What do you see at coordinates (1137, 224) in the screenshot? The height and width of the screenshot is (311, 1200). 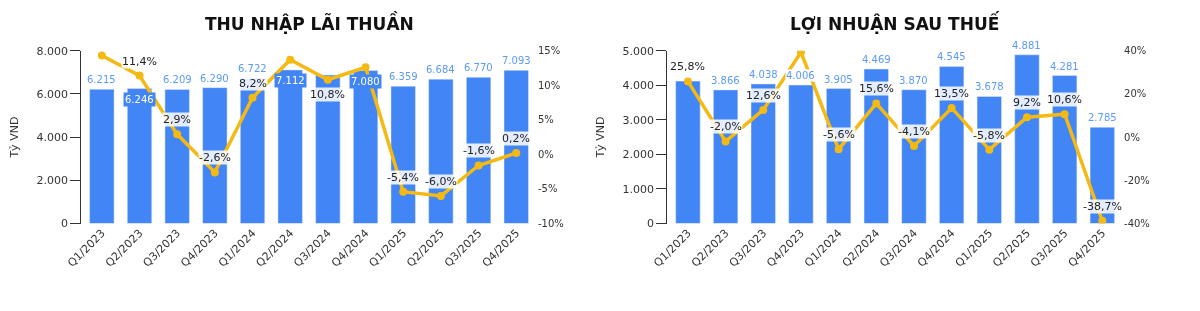 I see `y2-tick-label: -40%` at bounding box center [1137, 224].